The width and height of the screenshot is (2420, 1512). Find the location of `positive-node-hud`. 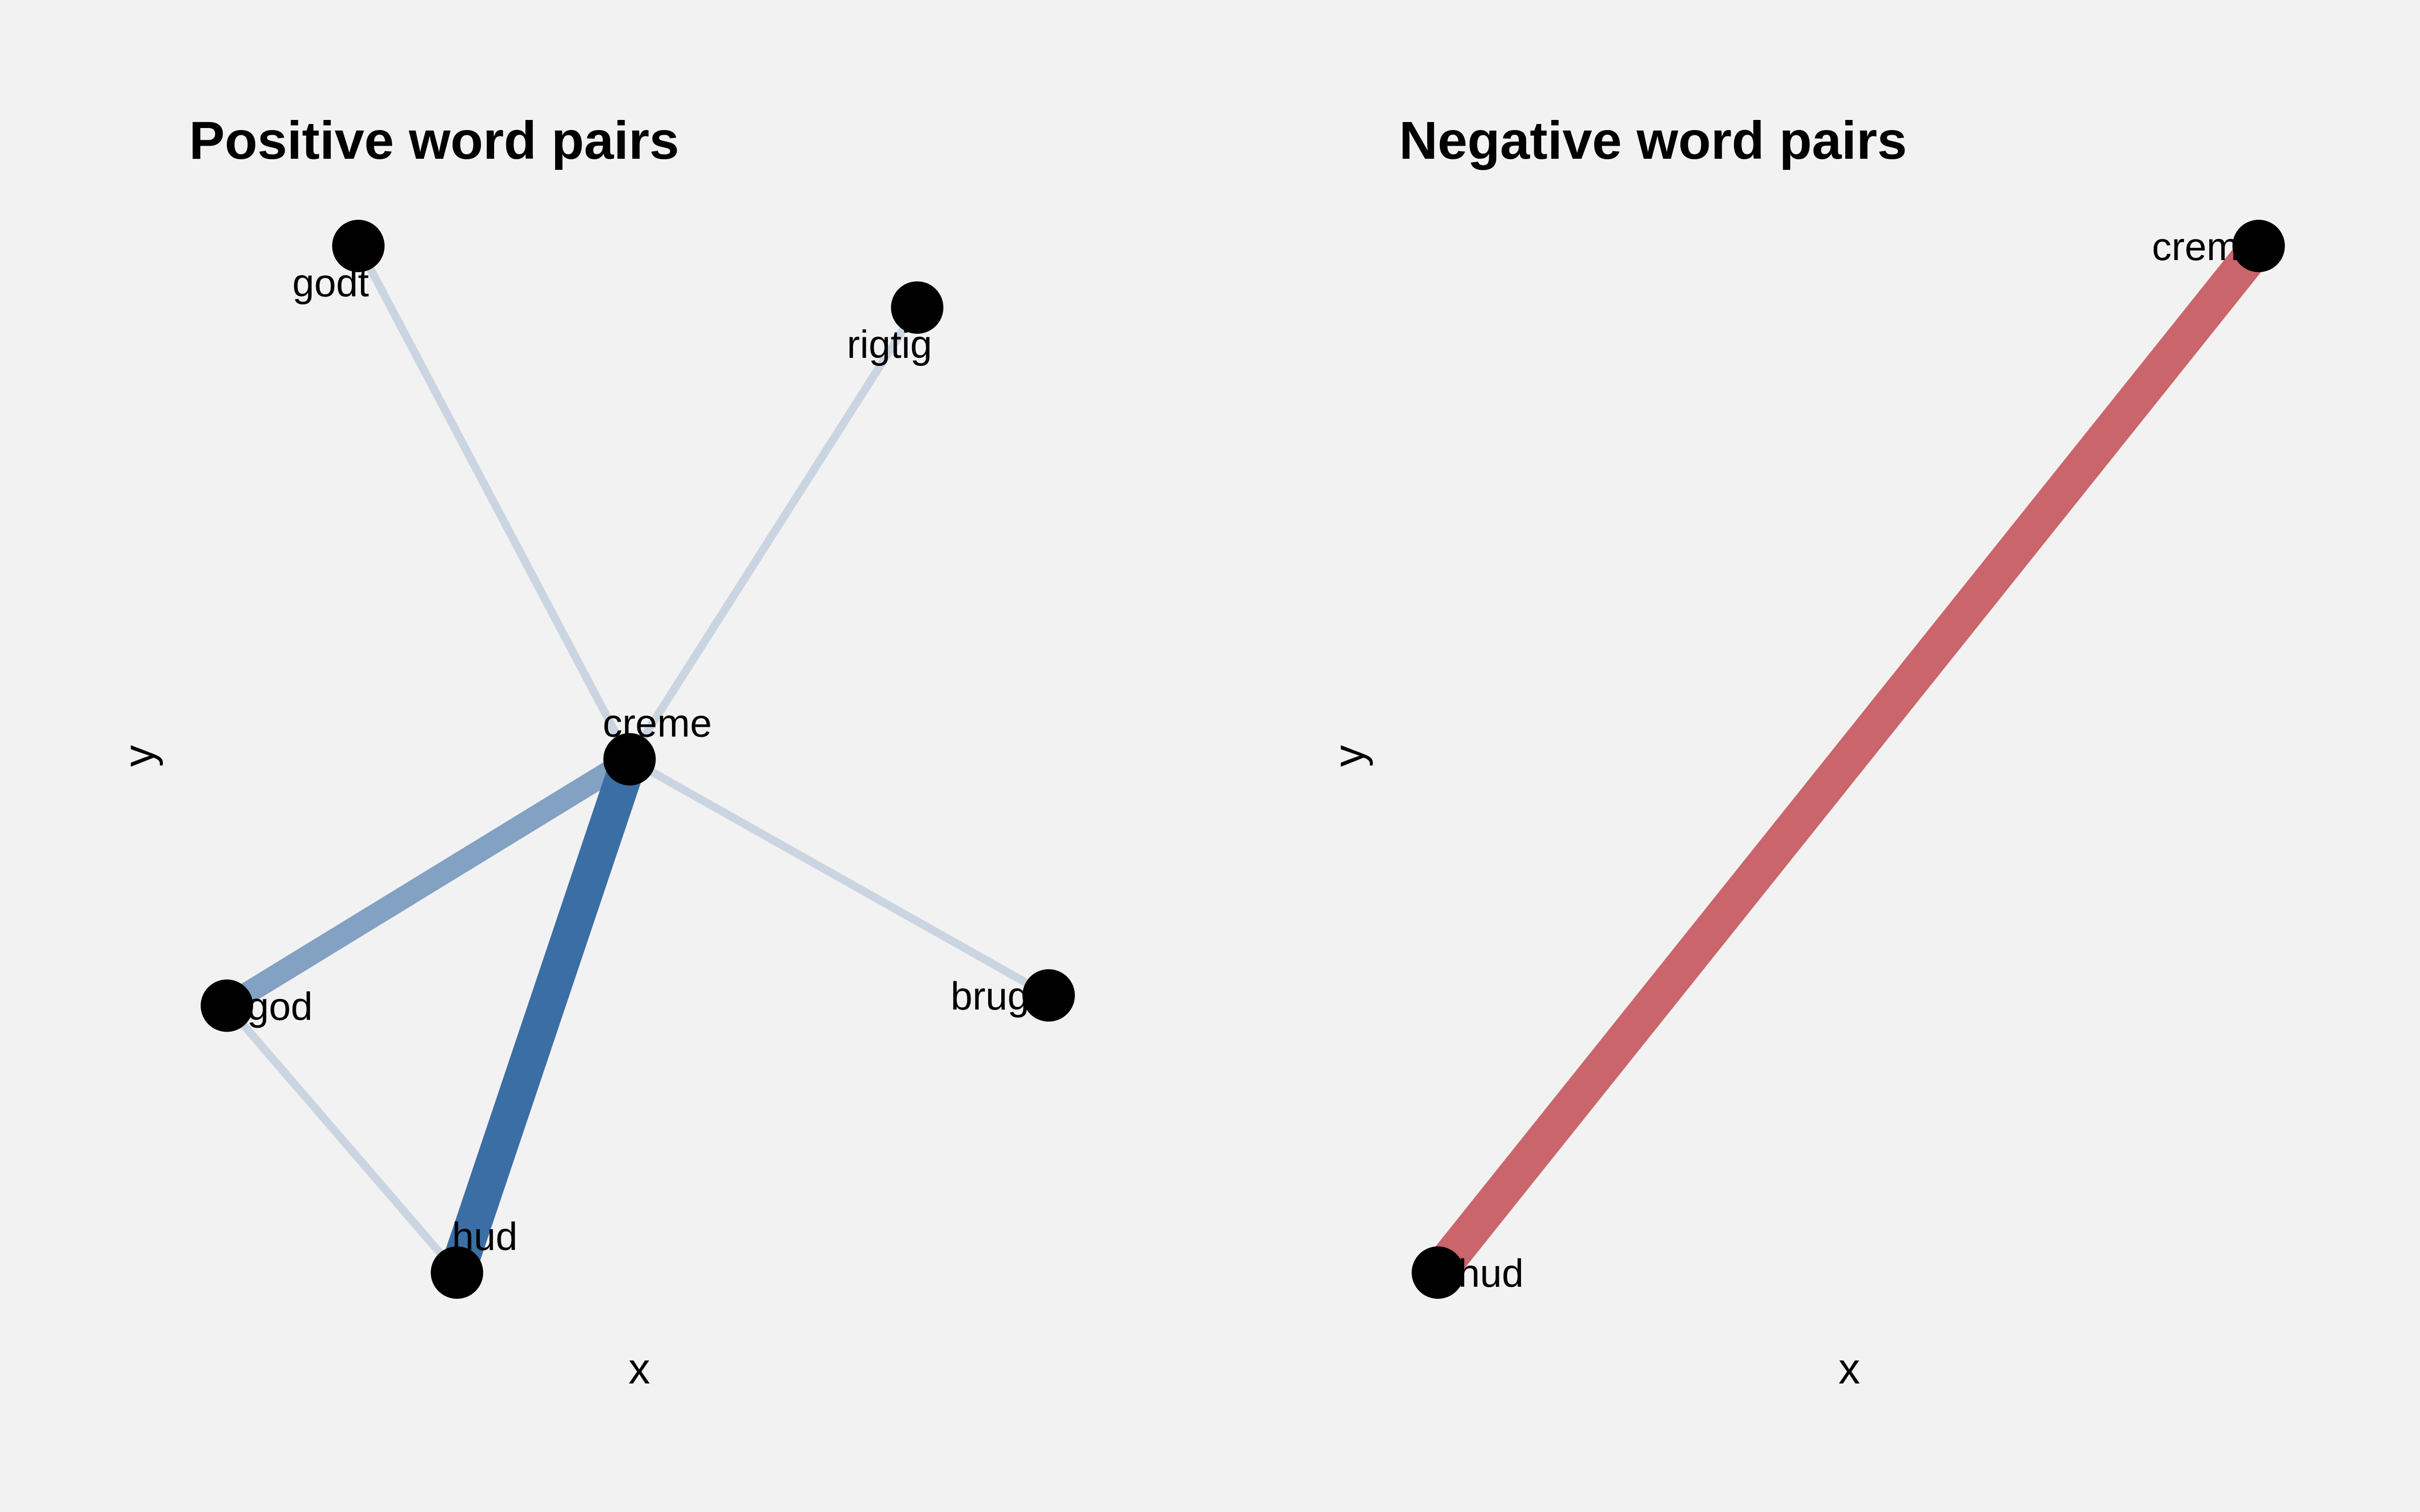

positive-node-hud is located at coordinates (457, 1272).